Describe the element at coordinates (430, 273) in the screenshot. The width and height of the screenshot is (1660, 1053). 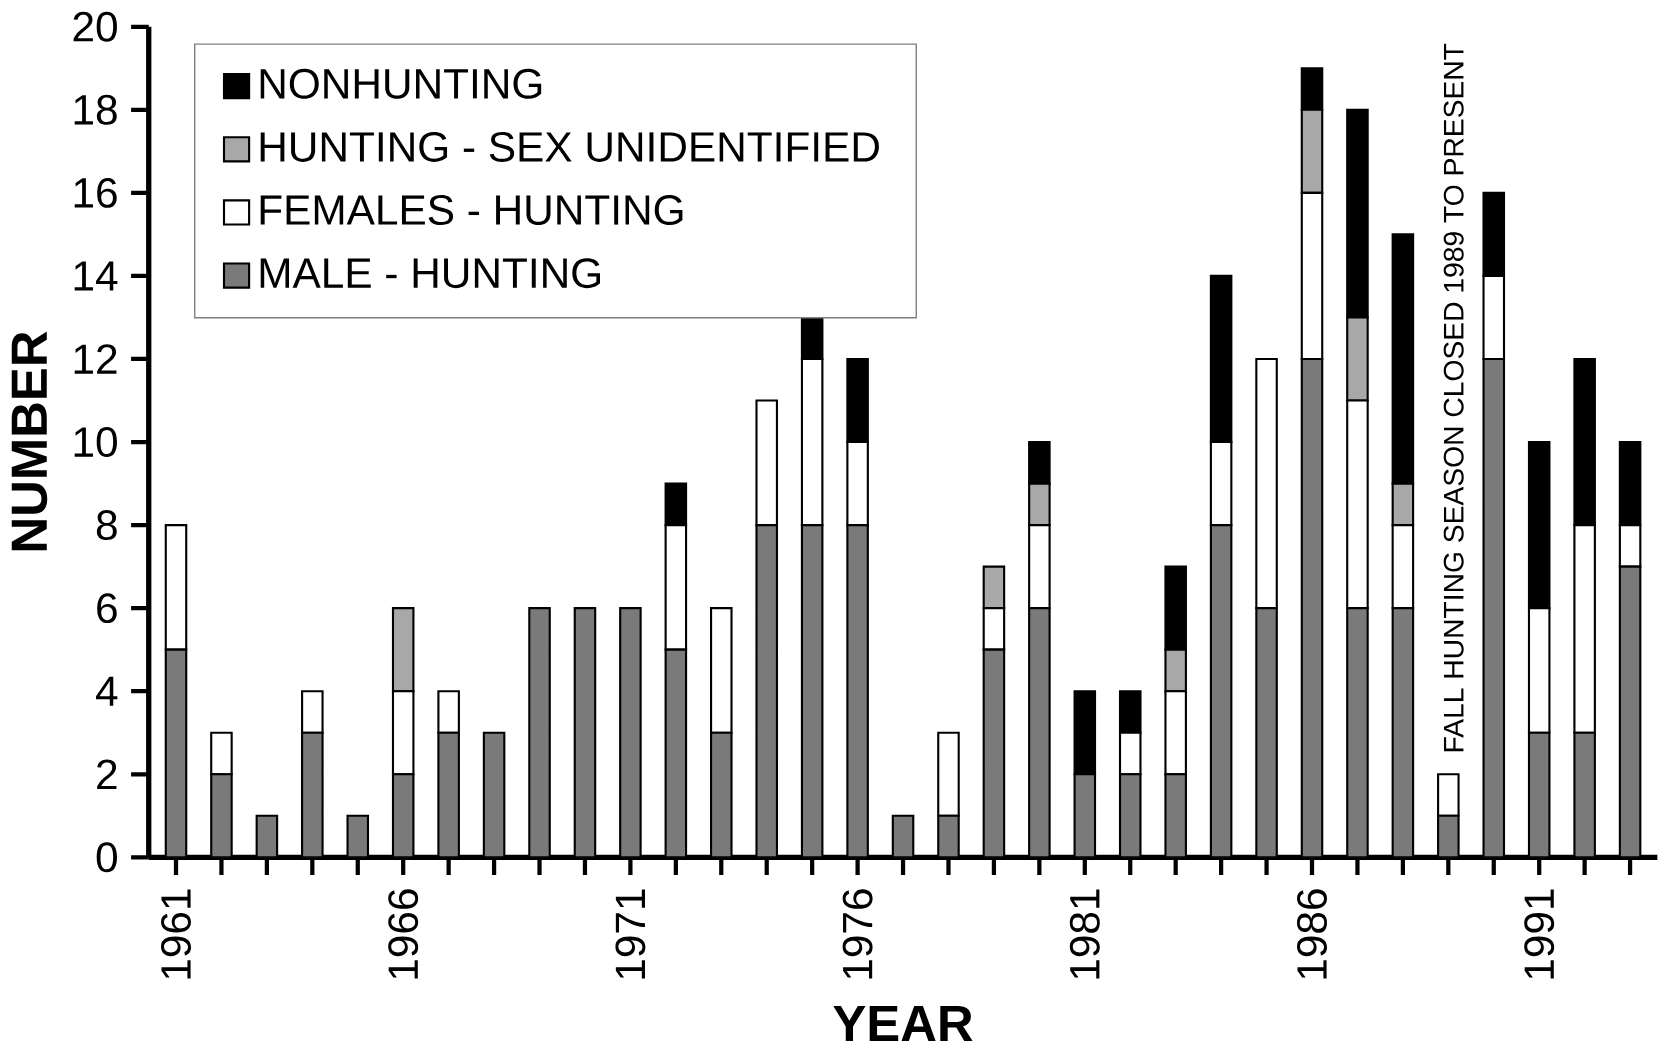
I see `legend-label: MALE - HUNTING` at that location.